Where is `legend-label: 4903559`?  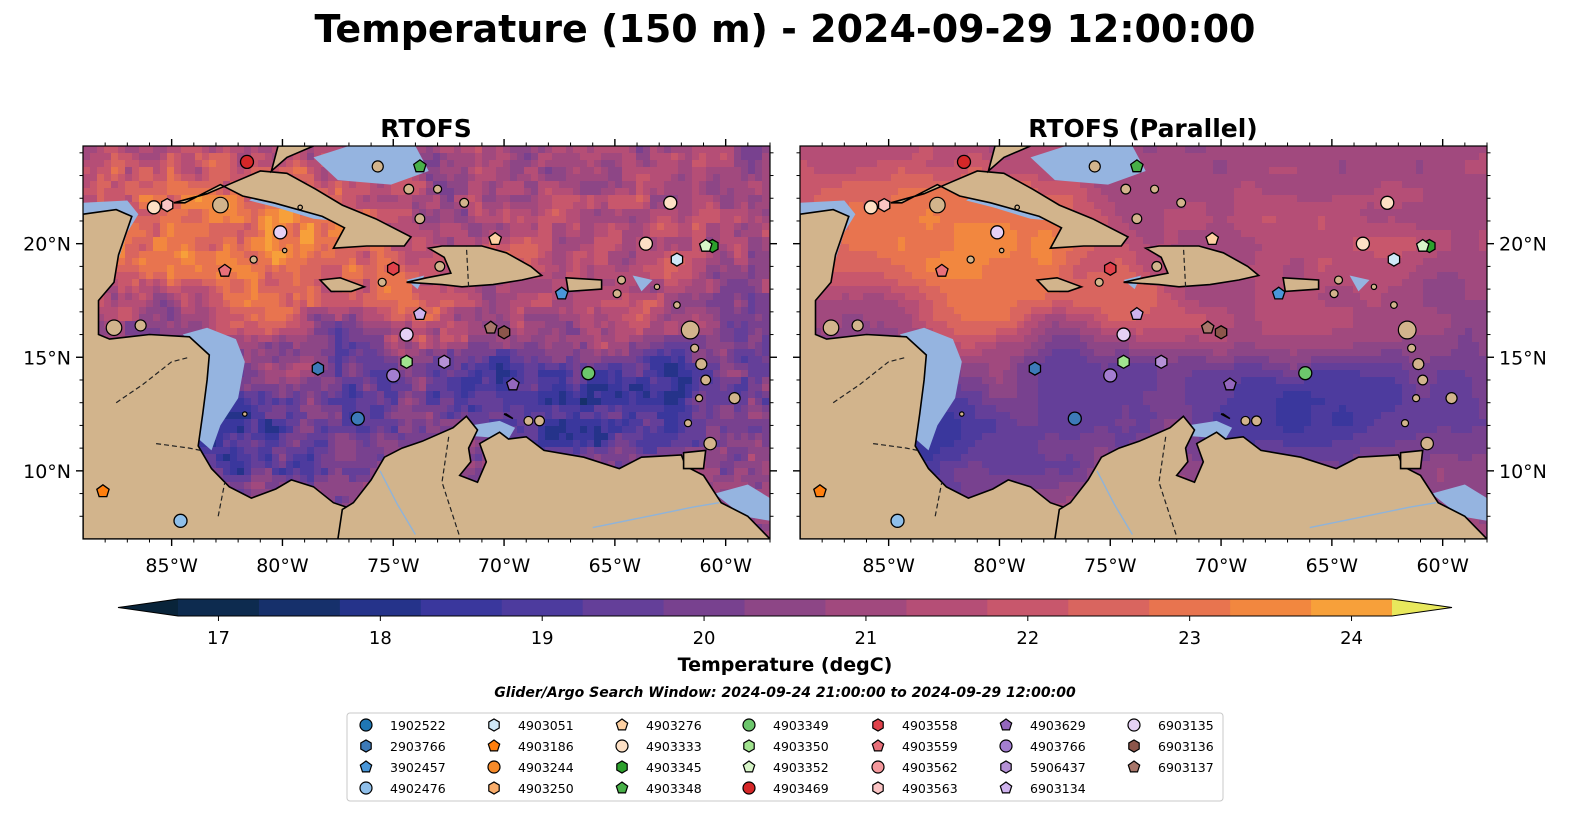 legend-label: 4903559 is located at coordinates (930, 746).